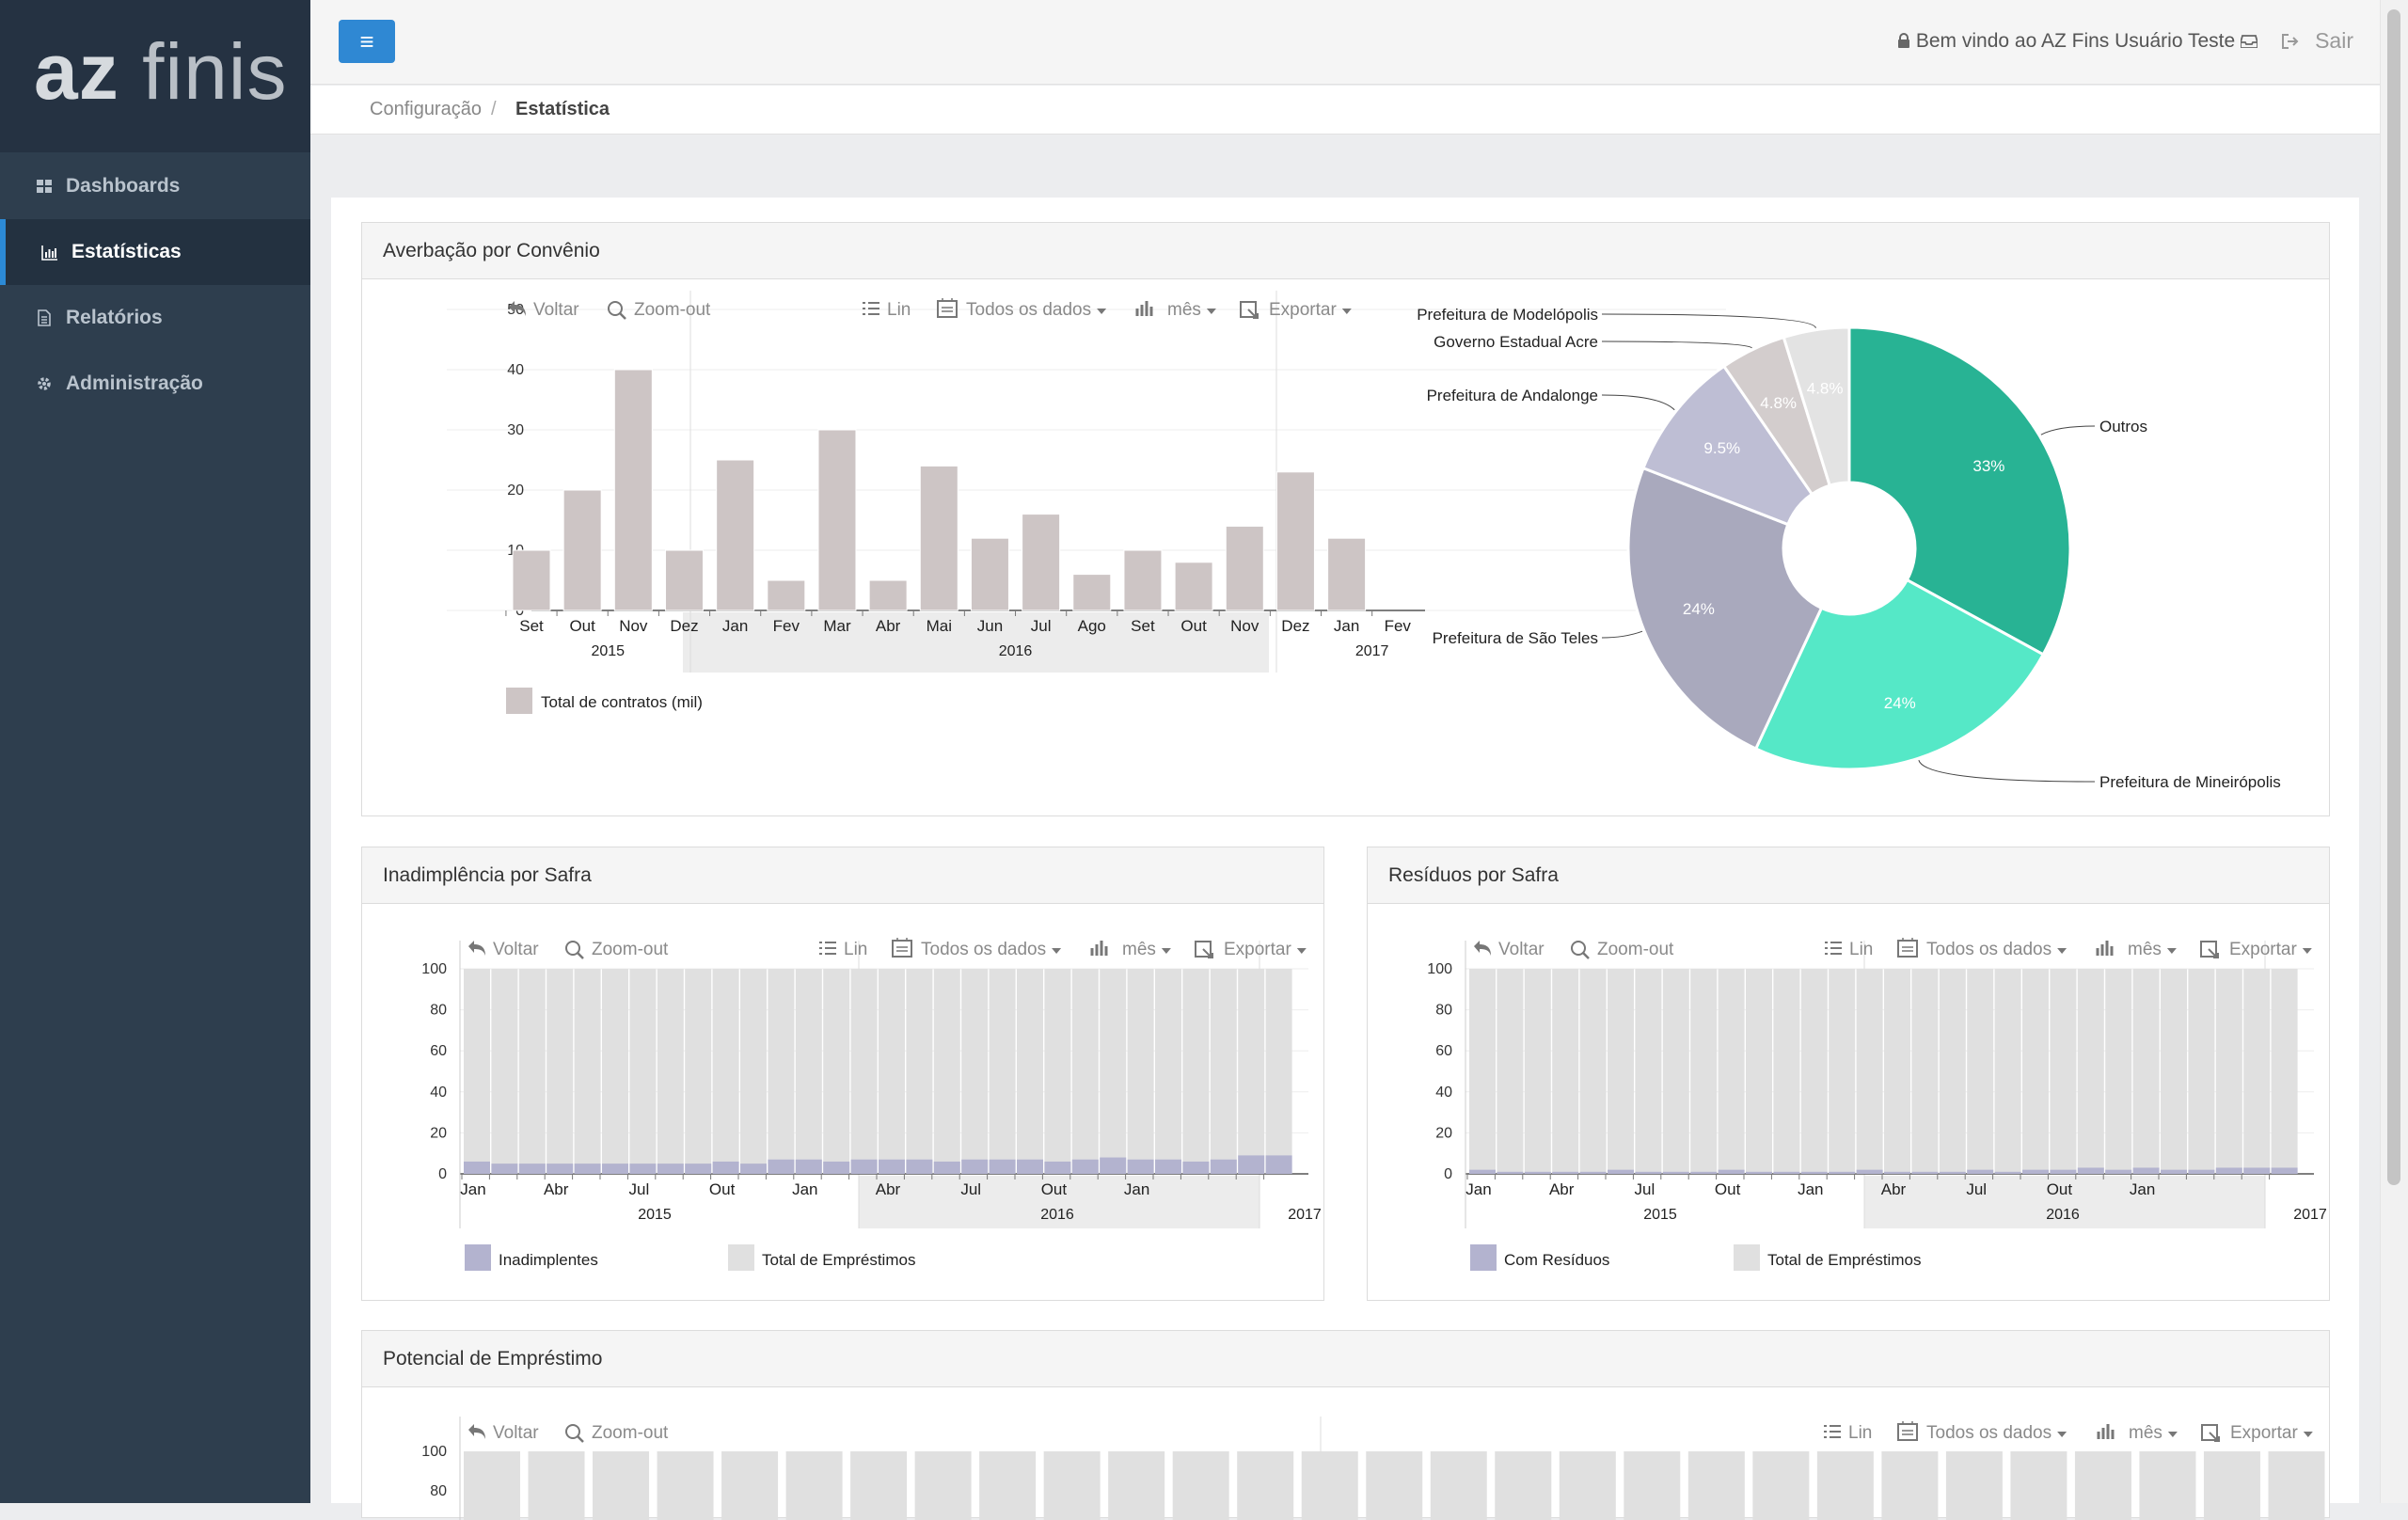  What do you see at coordinates (439, 1491) in the screenshot?
I see `y-tick-label: 80` at bounding box center [439, 1491].